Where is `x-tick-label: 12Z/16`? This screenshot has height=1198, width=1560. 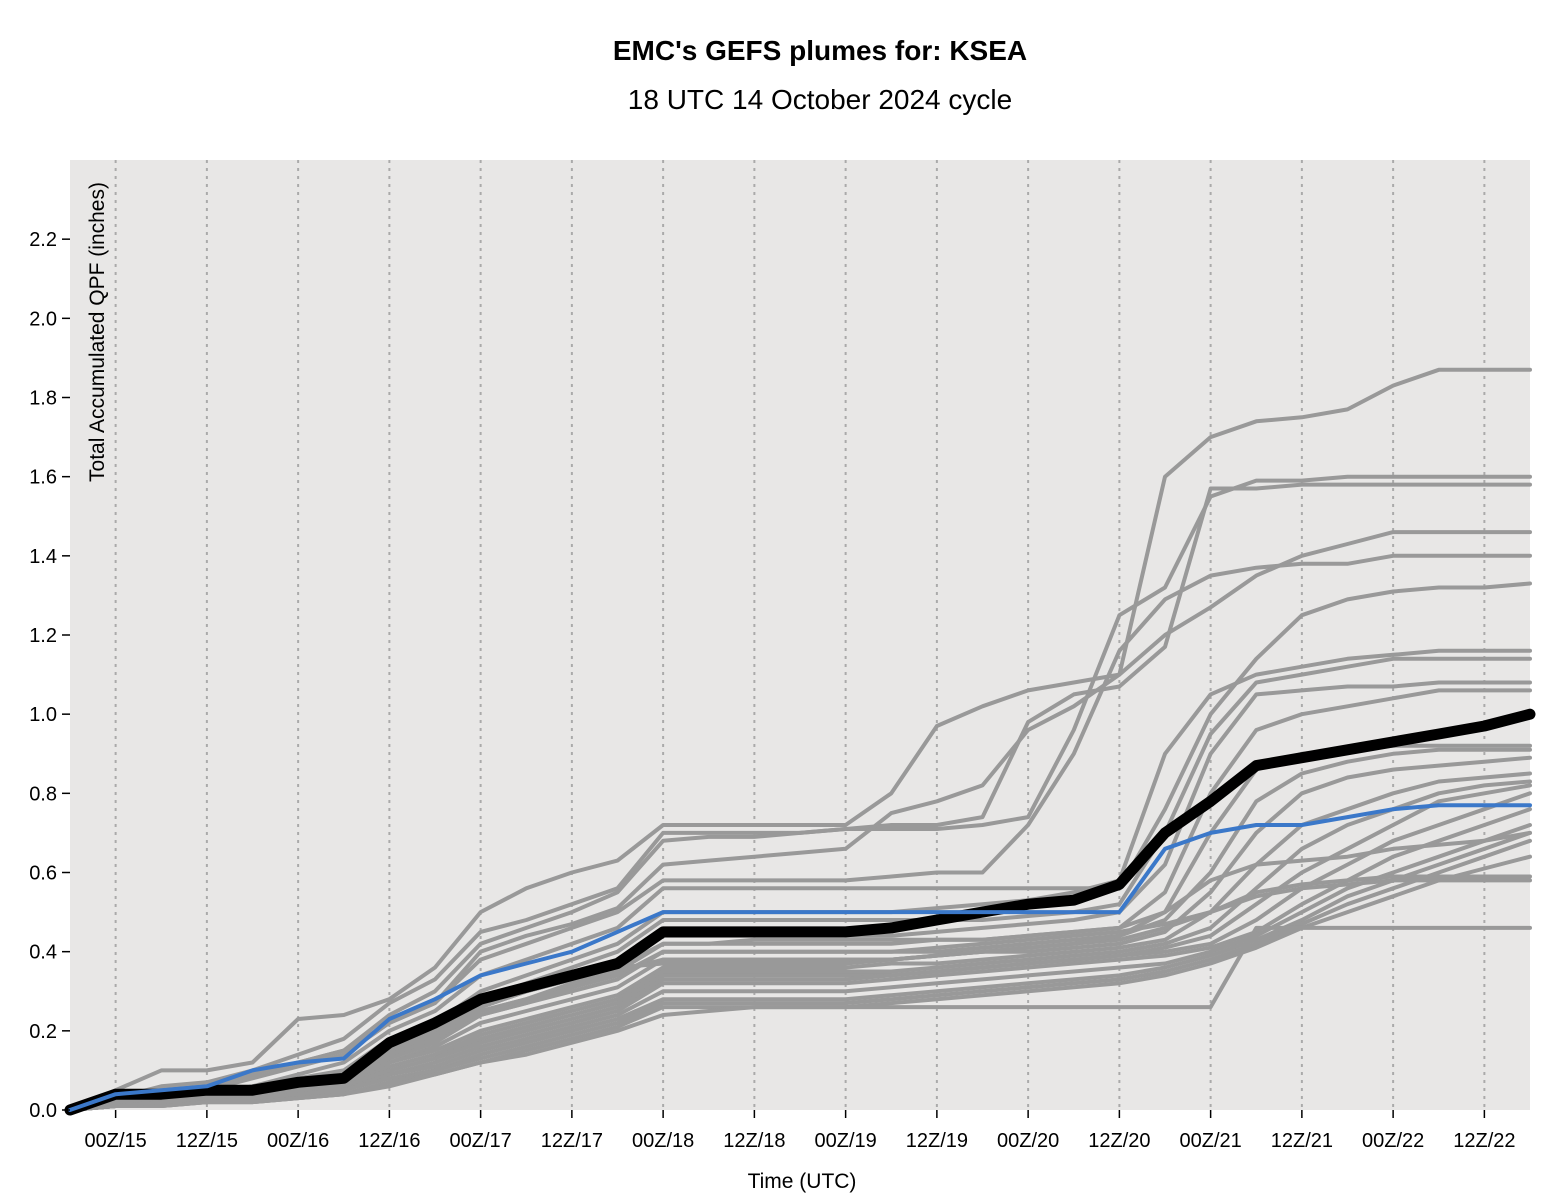 x-tick-label: 12Z/16 is located at coordinates (389, 1141).